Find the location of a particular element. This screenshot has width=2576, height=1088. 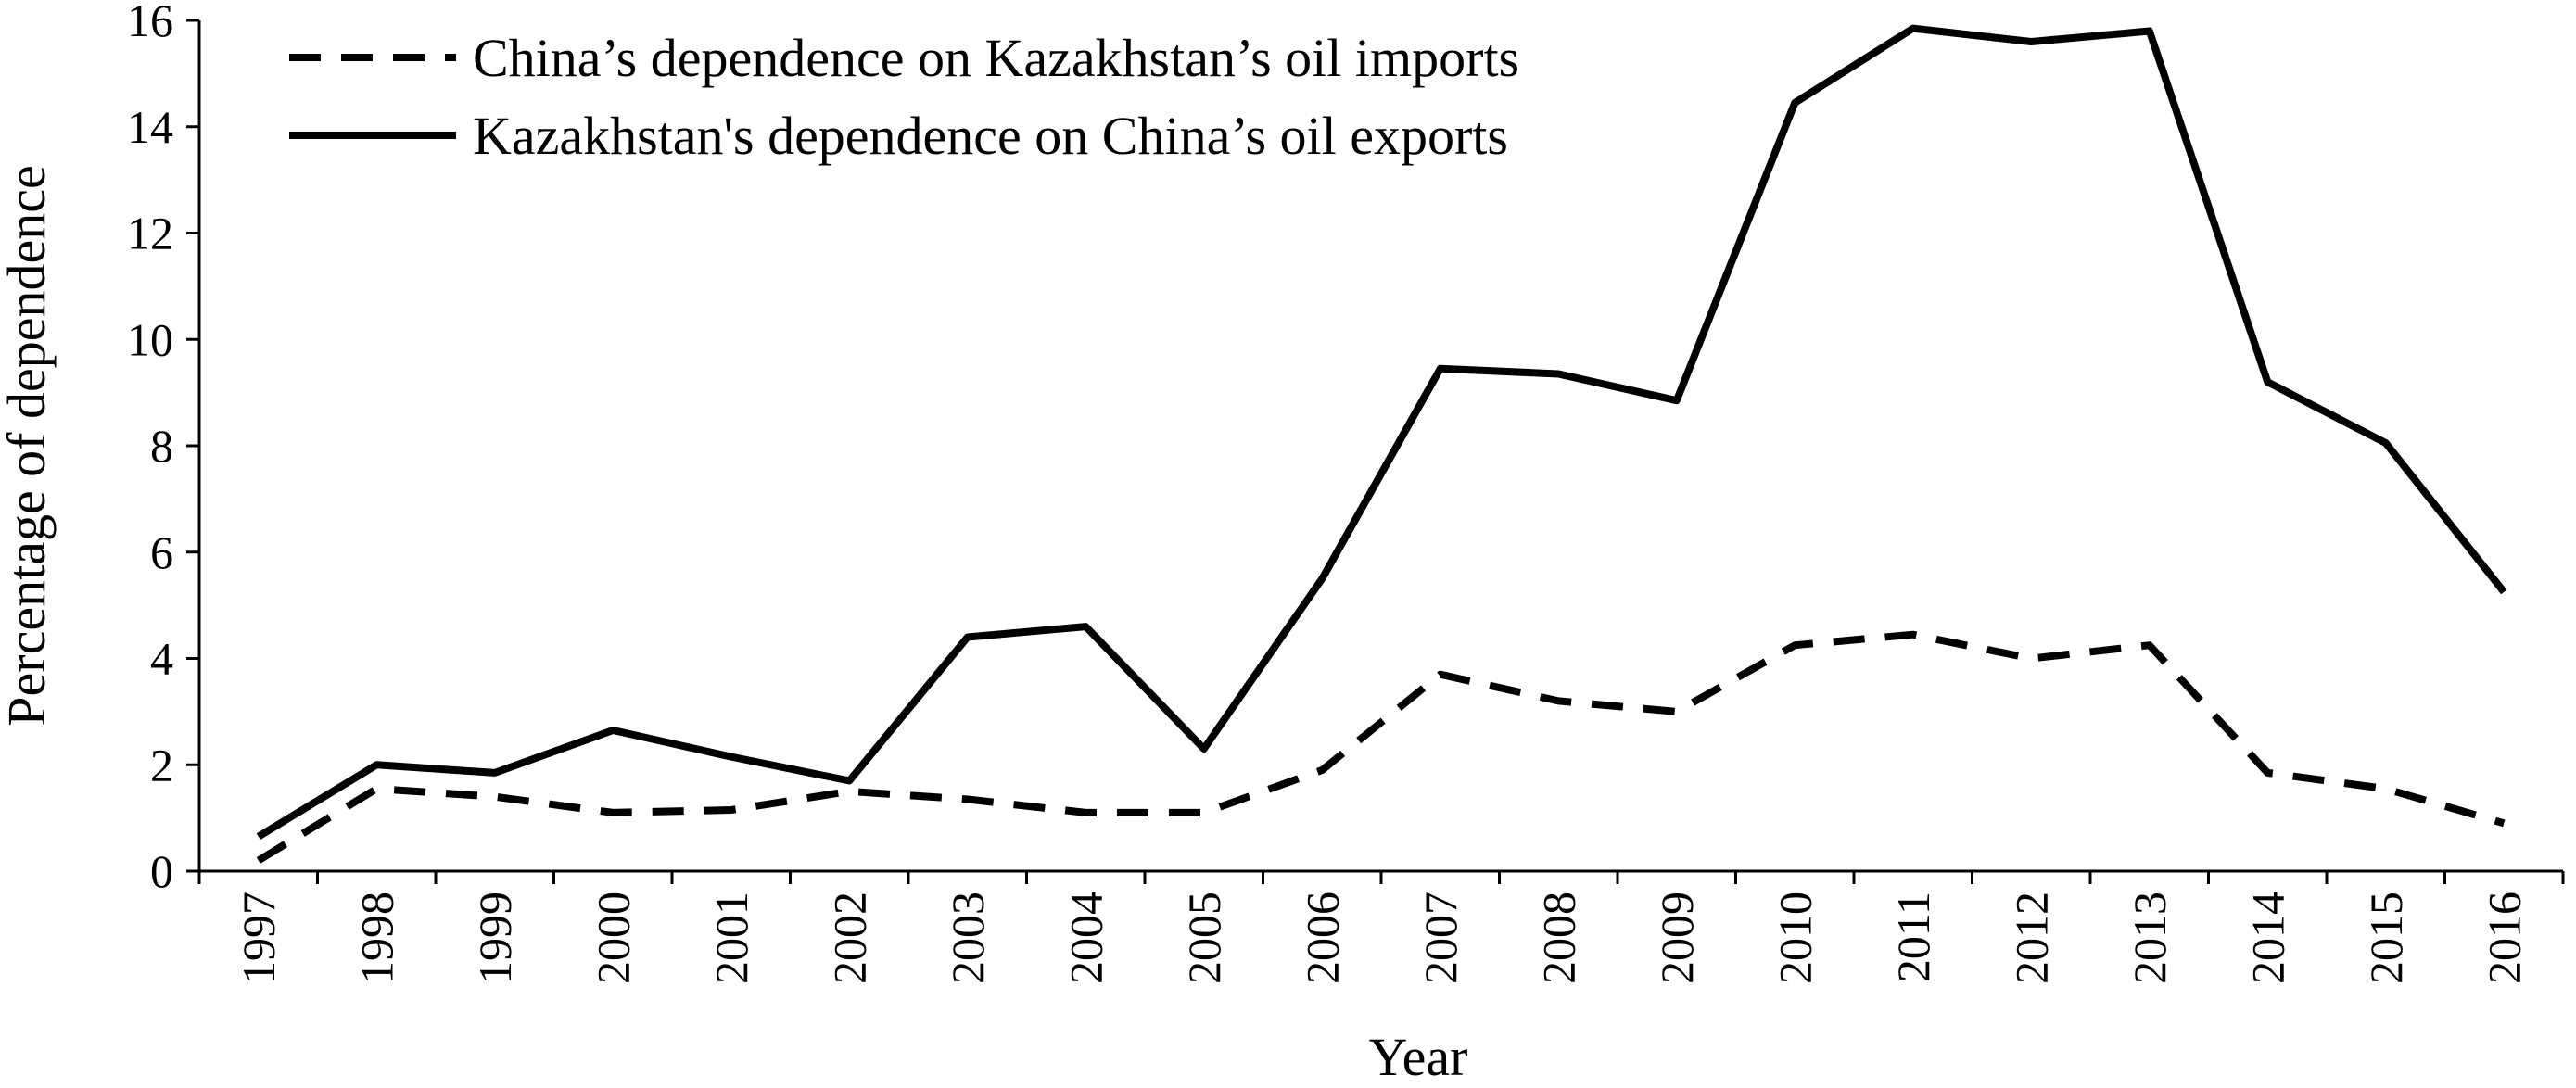

x-tick-label: 2007 is located at coordinates (1440, 938).